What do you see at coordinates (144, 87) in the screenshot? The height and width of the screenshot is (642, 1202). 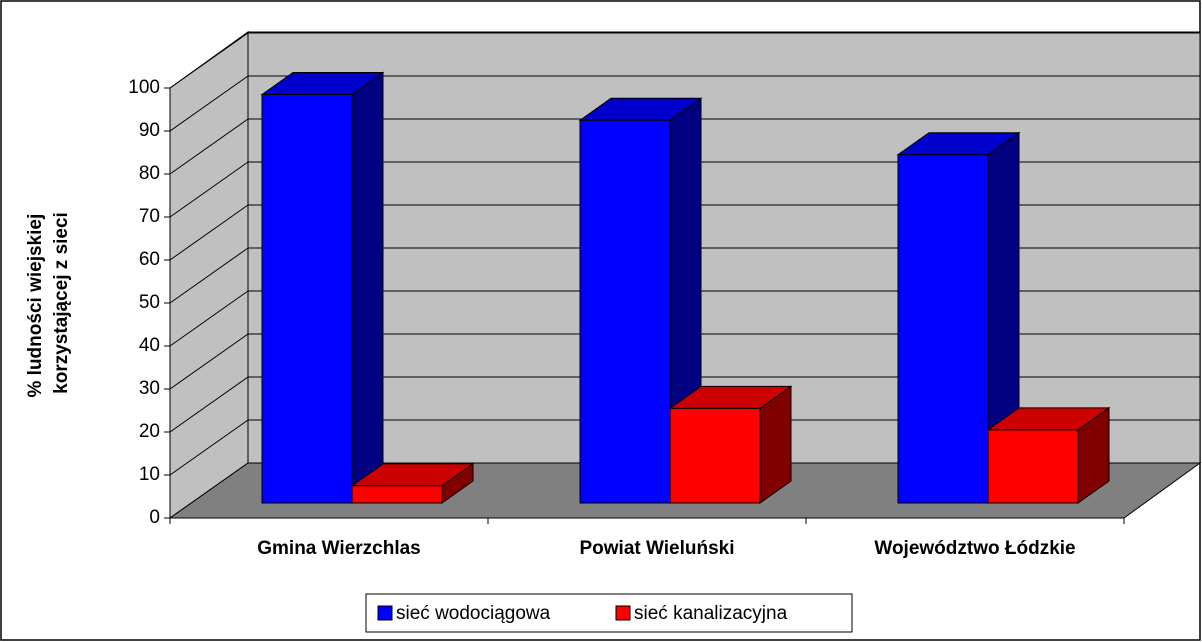 I see `y-tick-label: 100` at bounding box center [144, 87].